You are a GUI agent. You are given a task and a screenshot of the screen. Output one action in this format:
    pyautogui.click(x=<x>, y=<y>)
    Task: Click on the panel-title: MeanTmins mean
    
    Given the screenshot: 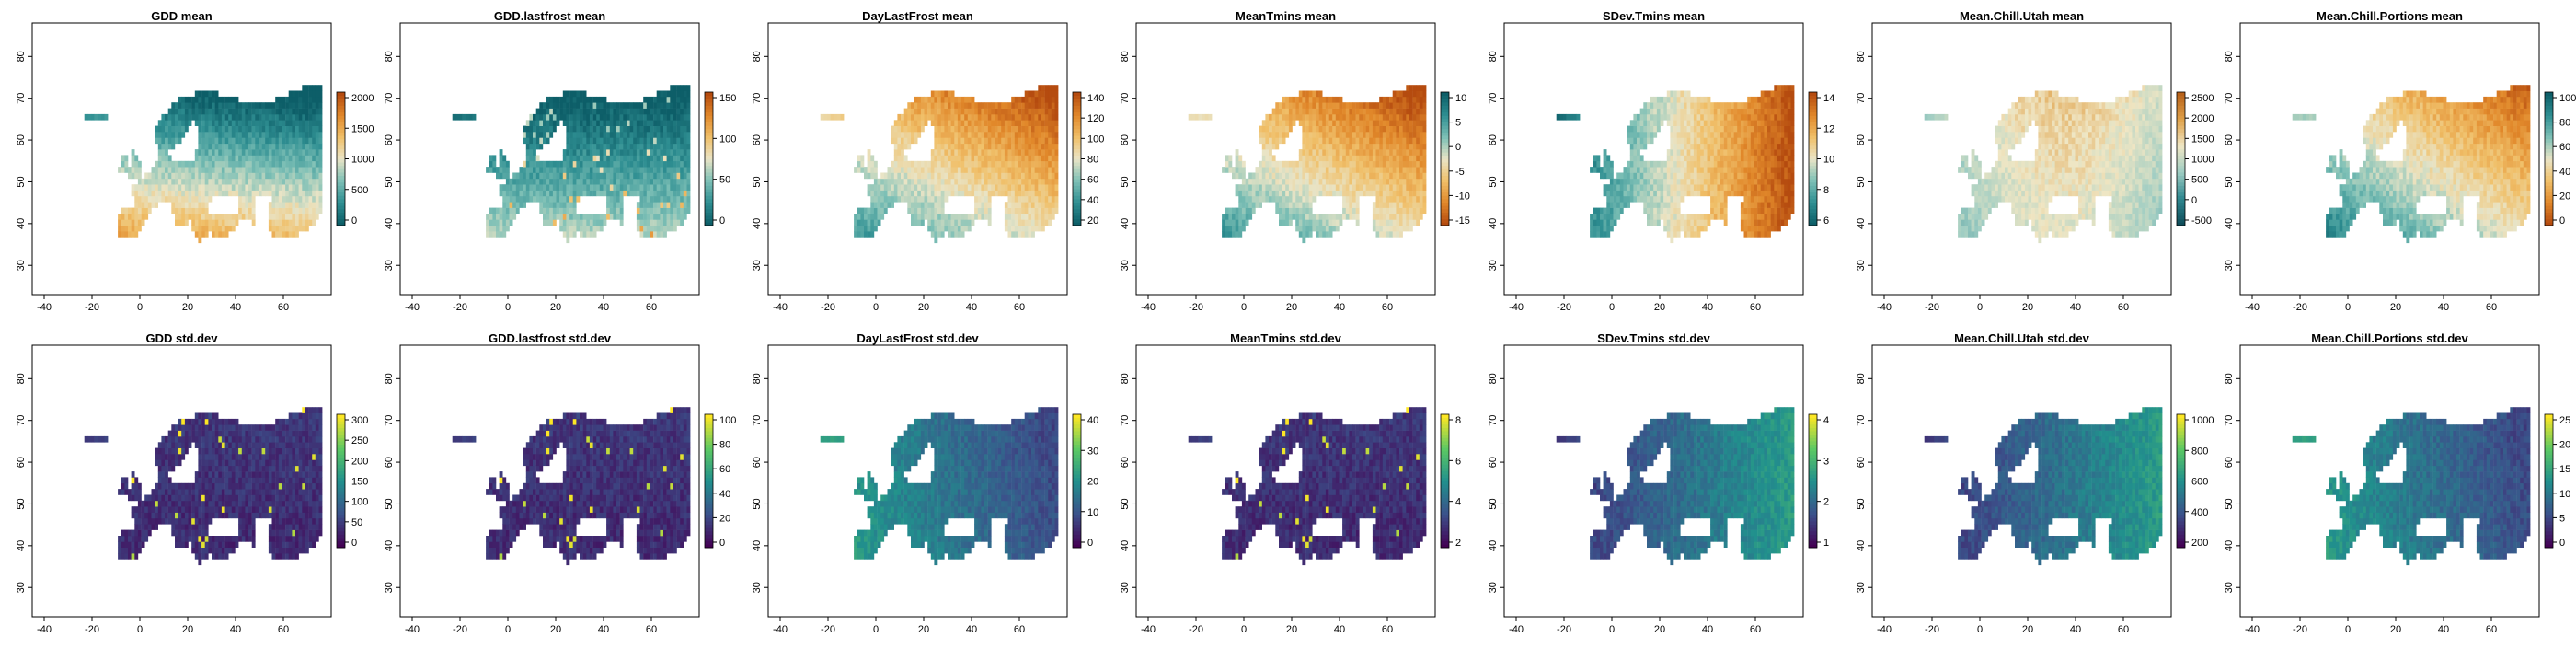 What is the action you would take?
    pyautogui.click(x=1286, y=16)
    